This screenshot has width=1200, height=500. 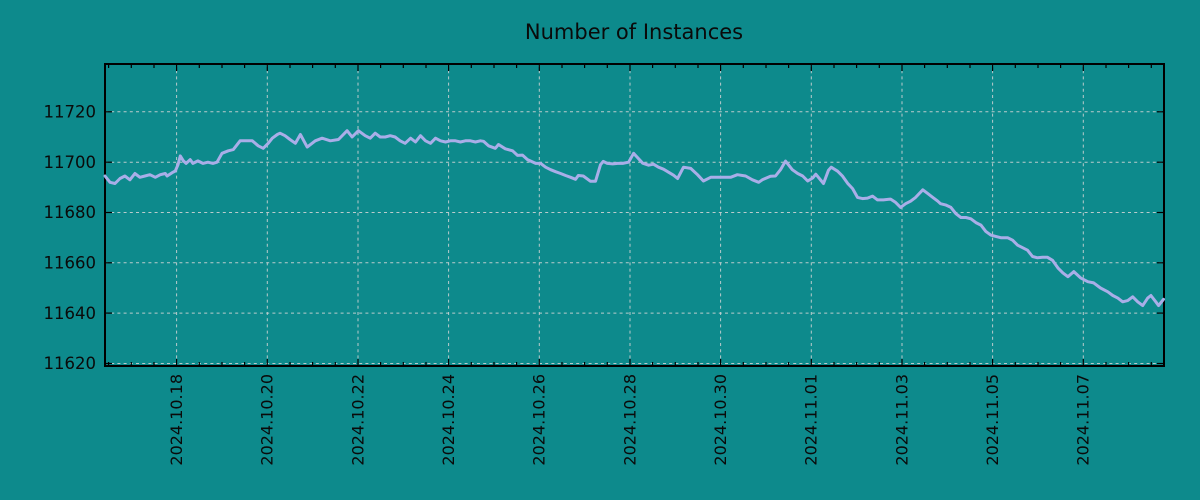 What do you see at coordinates (70, 162) in the screenshot?
I see `y-tick-label: 11700` at bounding box center [70, 162].